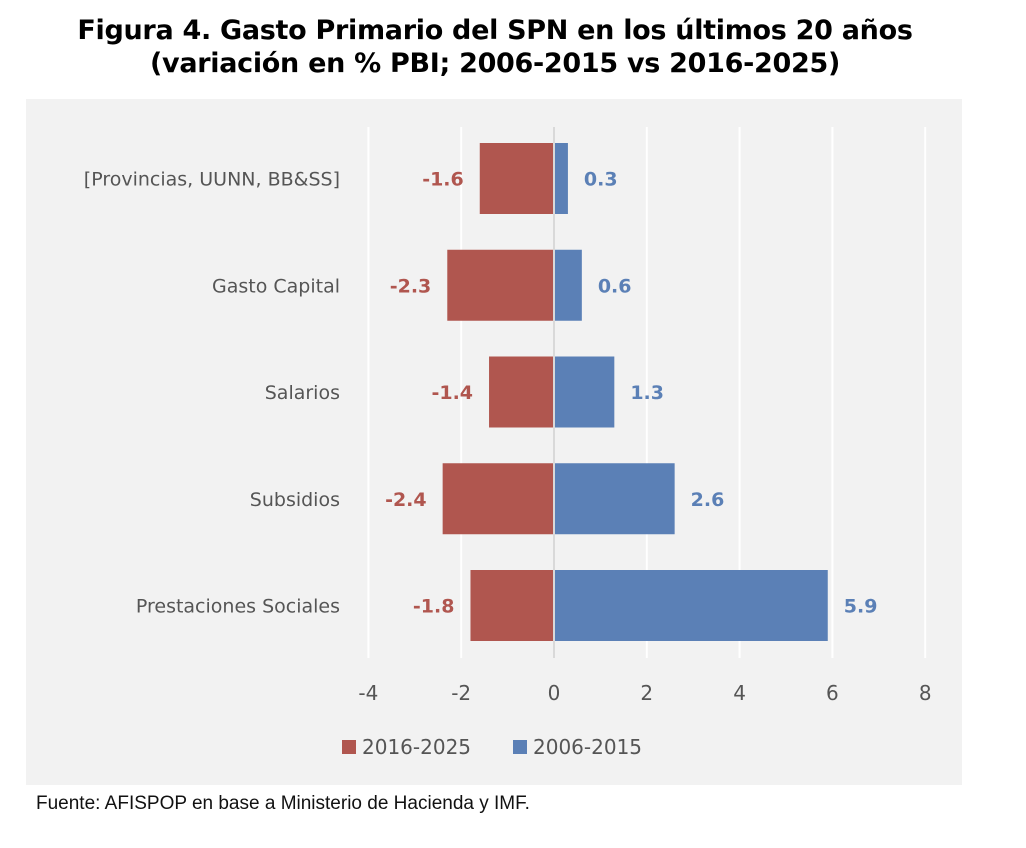  I want to click on data-label-2006-2015: 0.3, so click(601, 180).